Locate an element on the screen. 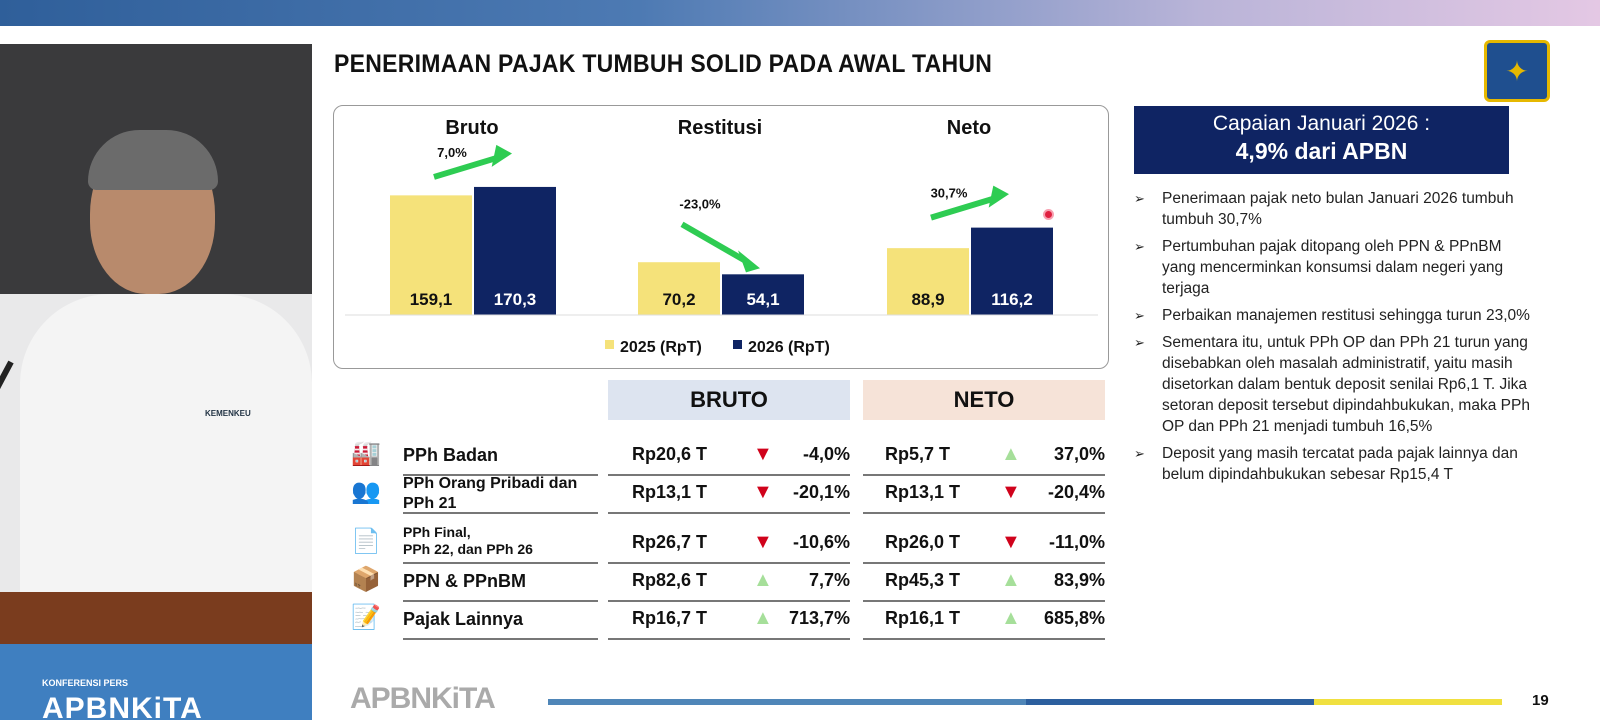 The image size is (1600, 720). neto-growth: 685,8% is located at coordinates (1074, 618).